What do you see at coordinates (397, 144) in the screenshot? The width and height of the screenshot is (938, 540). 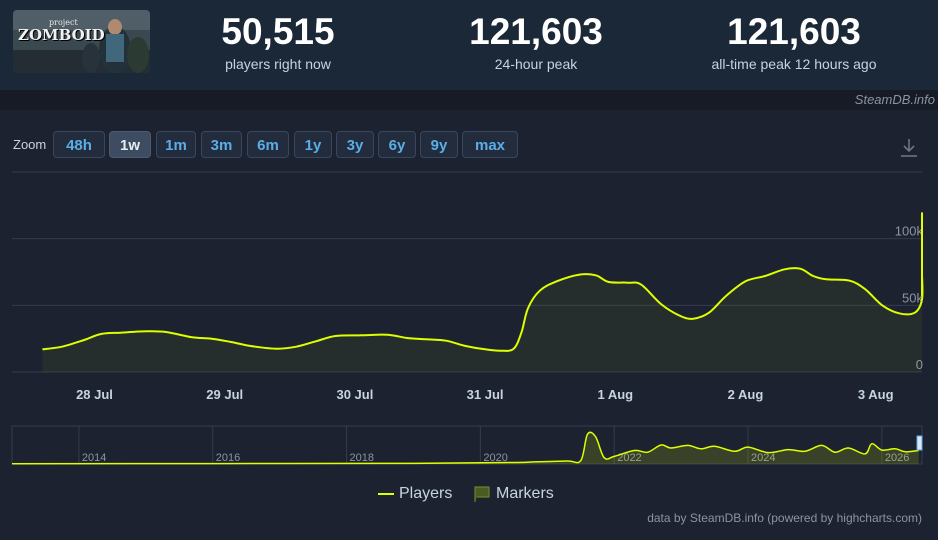 I see `zoom-6y-button: 6y` at bounding box center [397, 144].